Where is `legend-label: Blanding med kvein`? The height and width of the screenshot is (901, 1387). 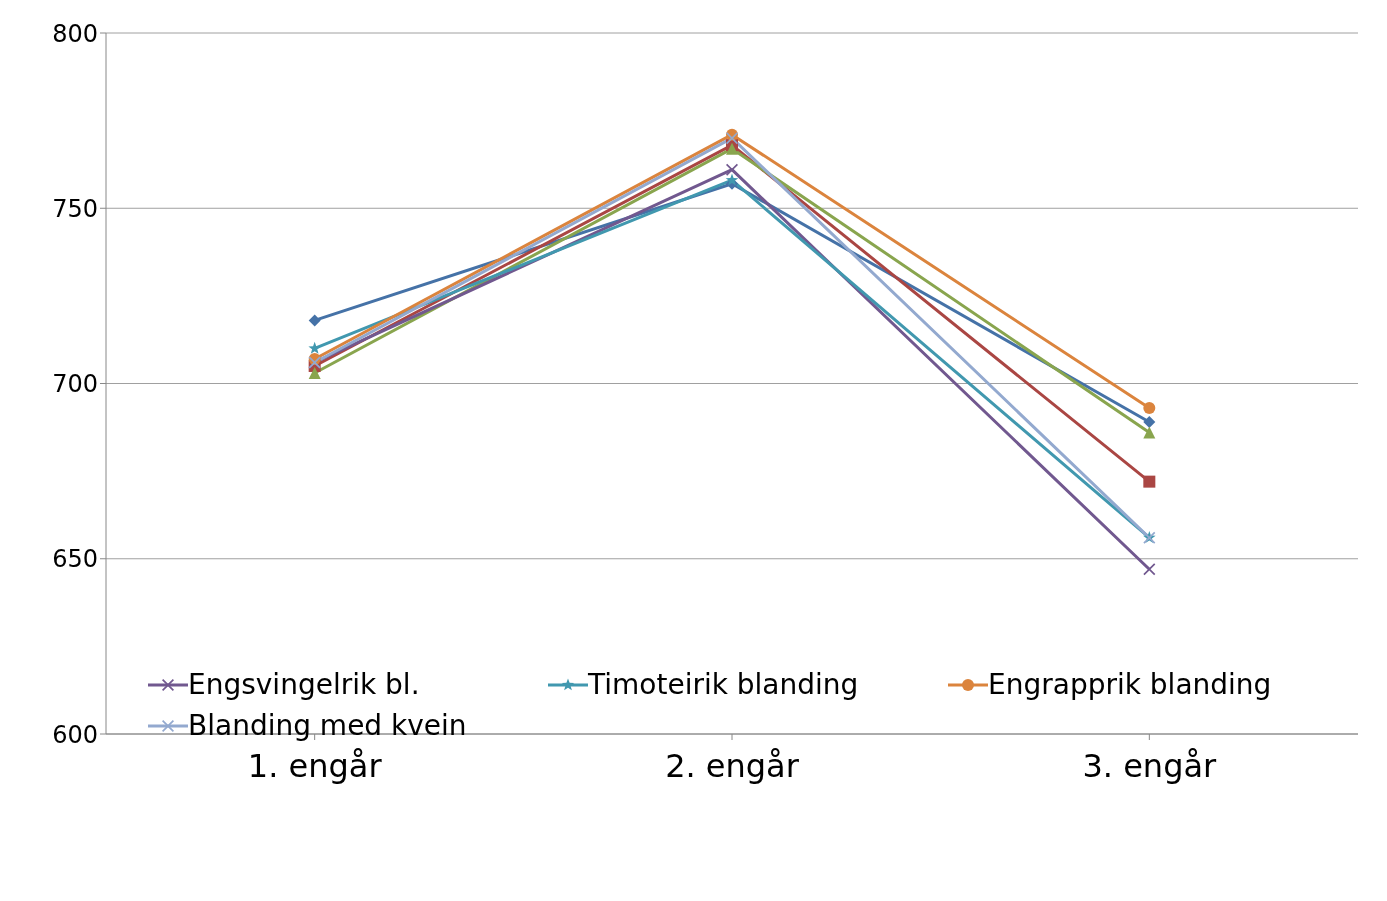
legend-label: Blanding med kvein is located at coordinates (327, 725).